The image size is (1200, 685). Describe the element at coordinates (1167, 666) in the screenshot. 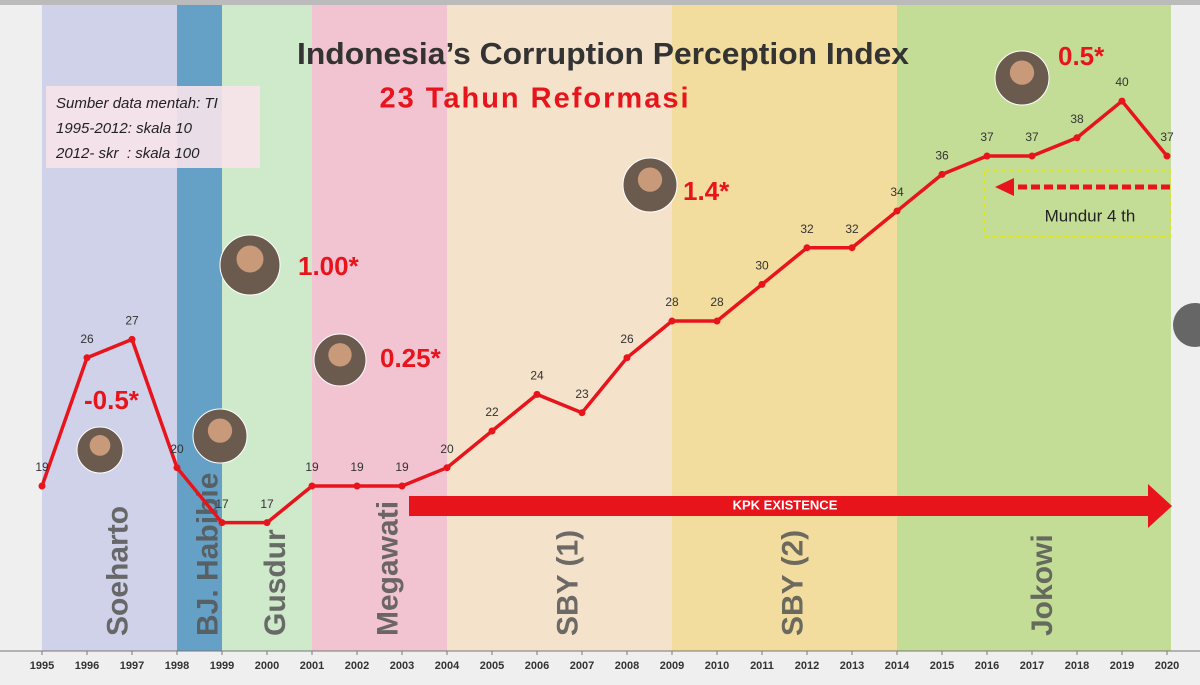

I see `x-tick-label: 2020` at that location.